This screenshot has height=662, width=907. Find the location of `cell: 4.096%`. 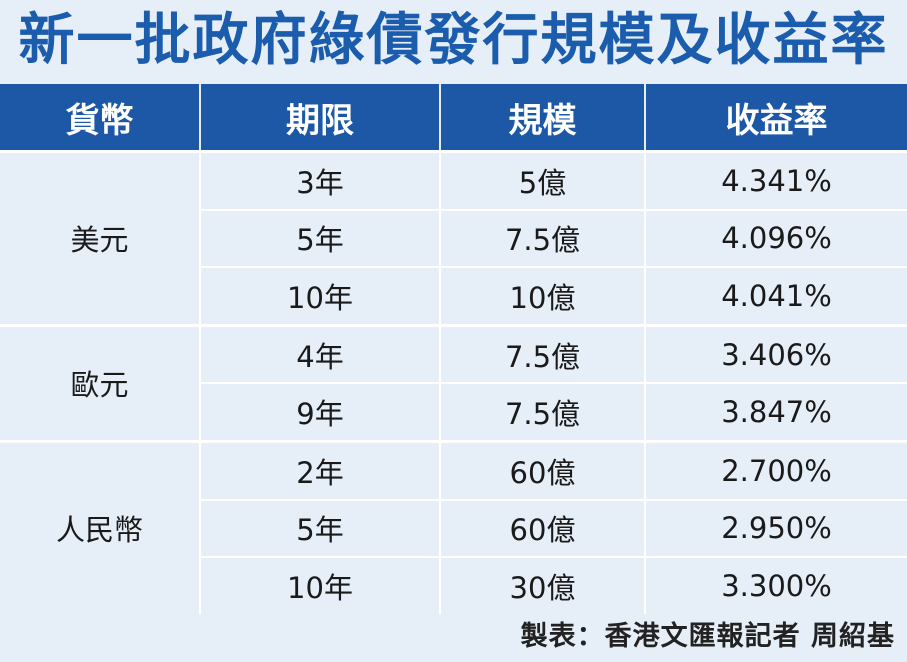

cell: 4.096% is located at coordinates (775, 238).